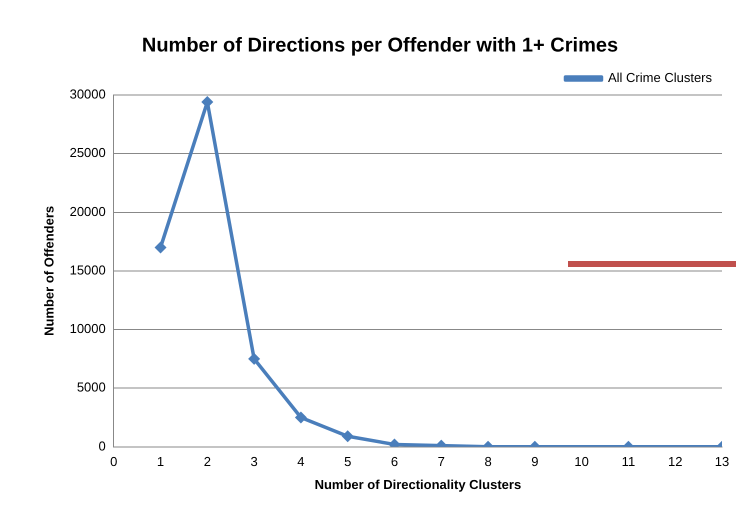 Image resolution: width=744 pixels, height=515 pixels. Describe the element at coordinates (88, 328) in the screenshot. I see `y-tick-label: 10000` at that location.